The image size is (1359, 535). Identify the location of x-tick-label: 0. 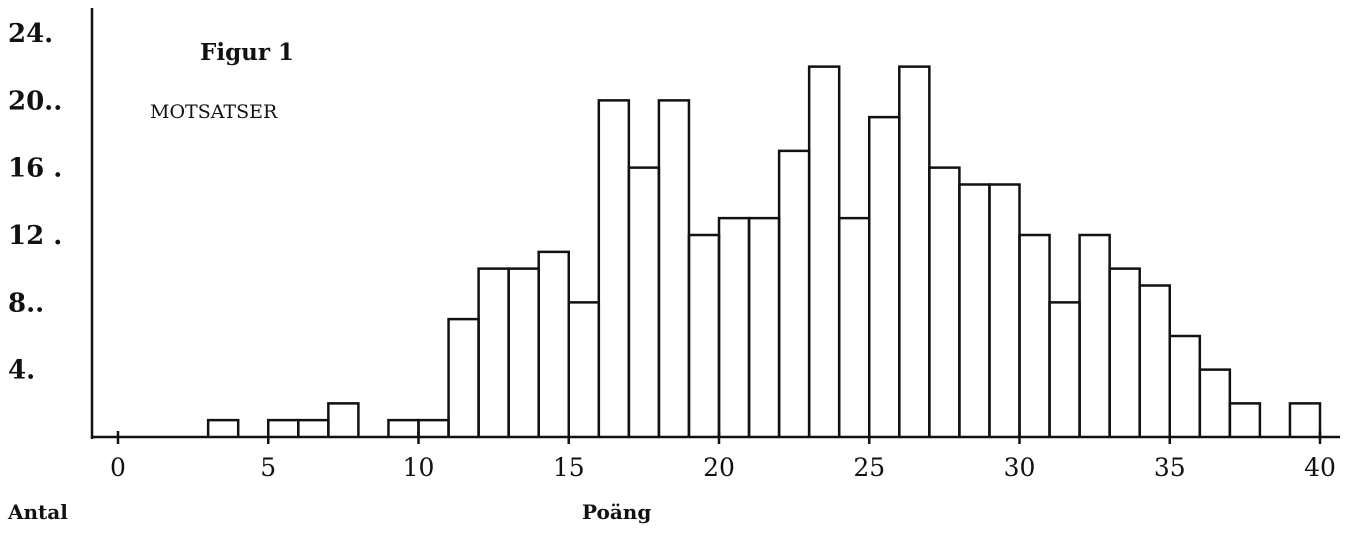
(118, 467).